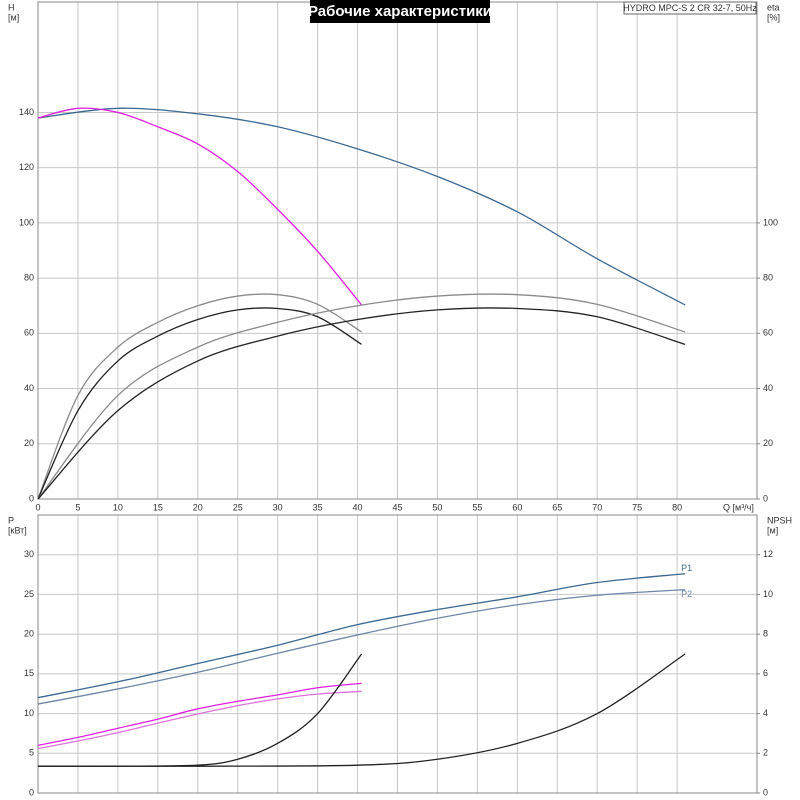 This screenshot has width=800, height=800. Describe the element at coordinates (772, 530) in the screenshot. I see `y2-axis-label: [м]` at that location.